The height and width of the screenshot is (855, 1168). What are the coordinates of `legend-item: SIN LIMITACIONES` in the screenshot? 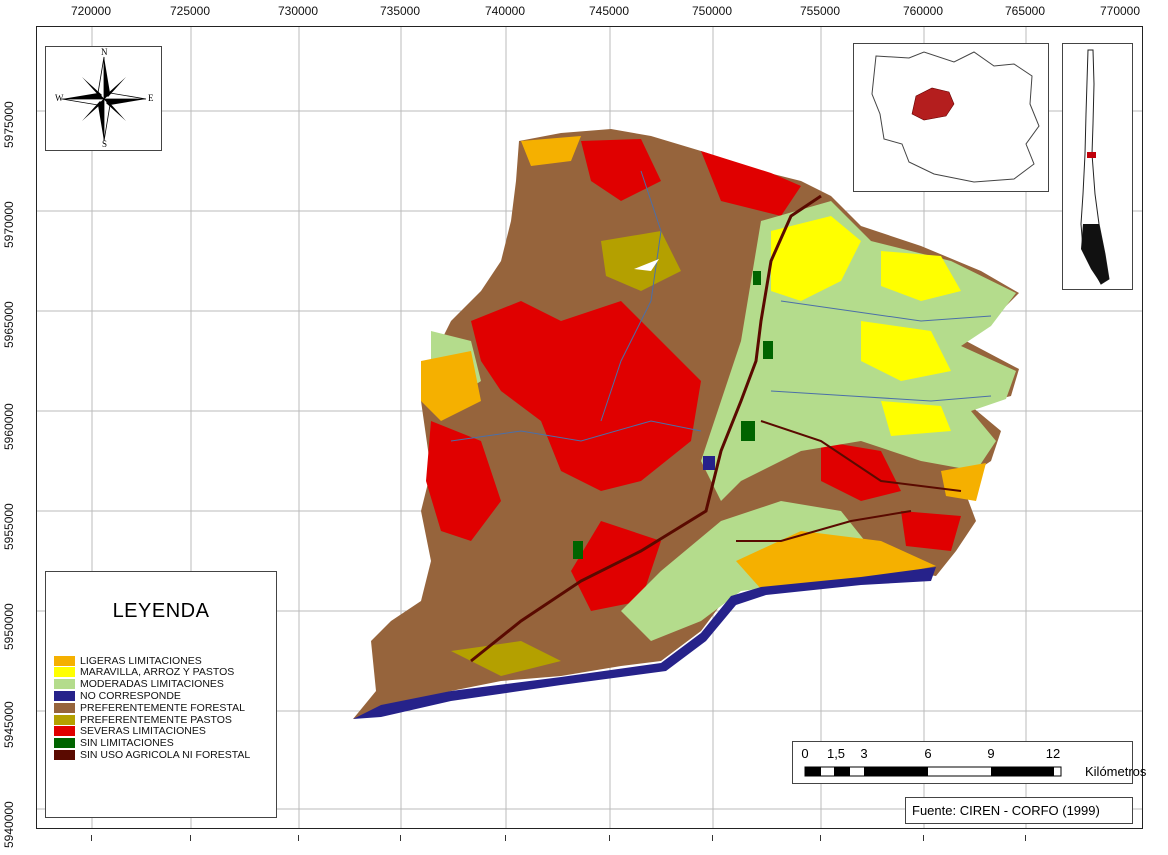 It's located at (114, 743).